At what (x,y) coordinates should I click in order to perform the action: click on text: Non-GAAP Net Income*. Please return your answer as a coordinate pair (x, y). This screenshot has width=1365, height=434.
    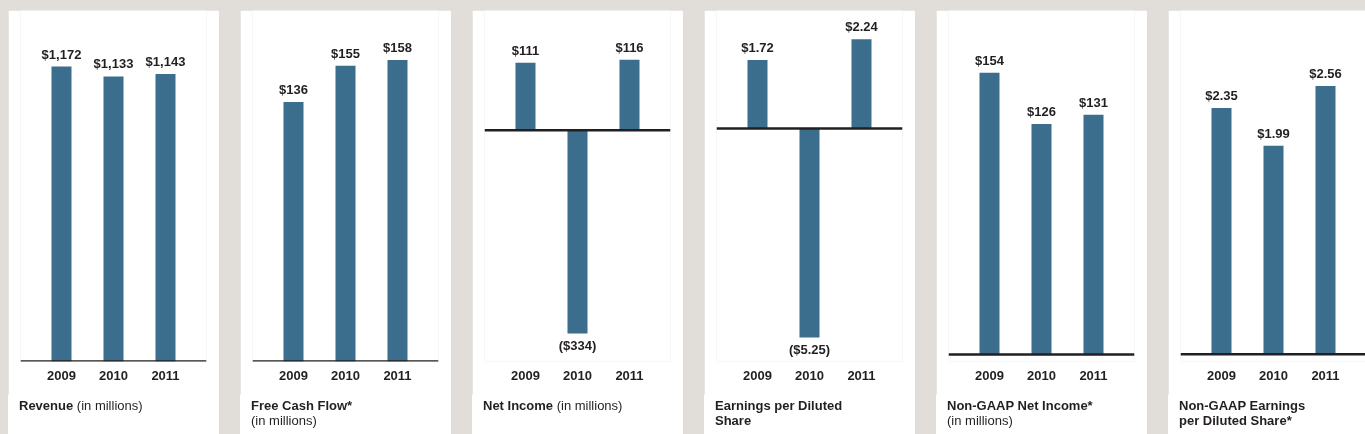
    Looking at the image, I should click on (1020, 405).